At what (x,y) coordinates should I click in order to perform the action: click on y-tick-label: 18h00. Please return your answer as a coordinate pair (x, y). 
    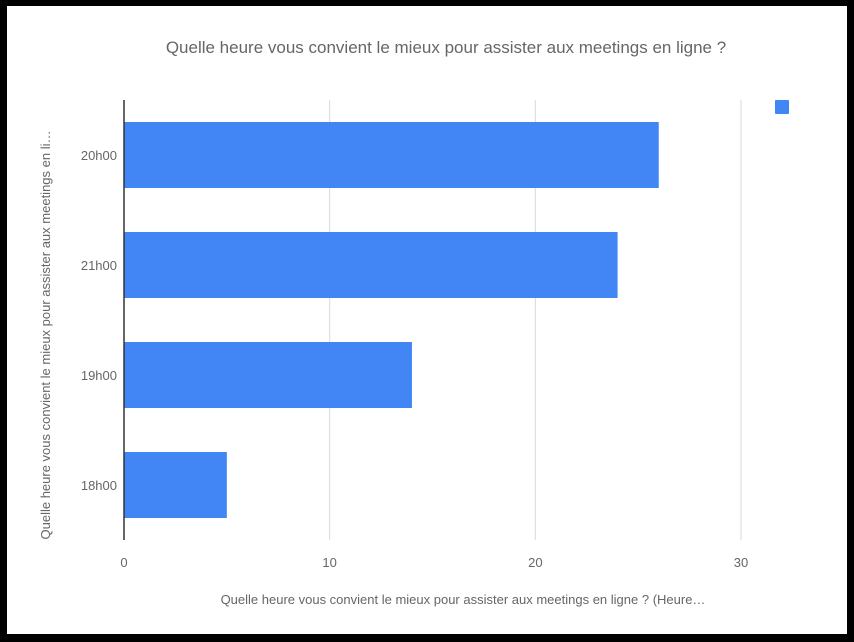
    Looking at the image, I should click on (99, 485).